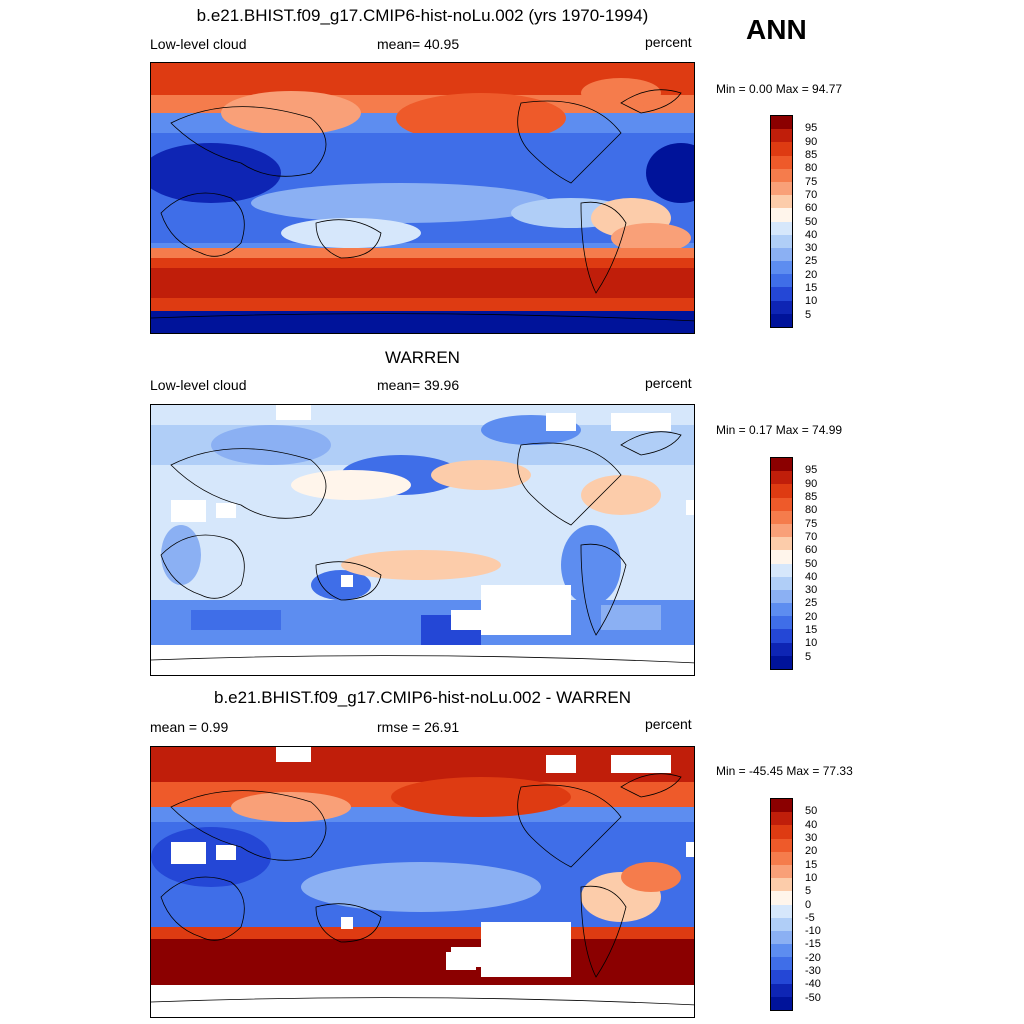  What do you see at coordinates (418, 727) in the screenshot?
I see `panel-3-rmse-label: rmse = 26.91` at bounding box center [418, 727].